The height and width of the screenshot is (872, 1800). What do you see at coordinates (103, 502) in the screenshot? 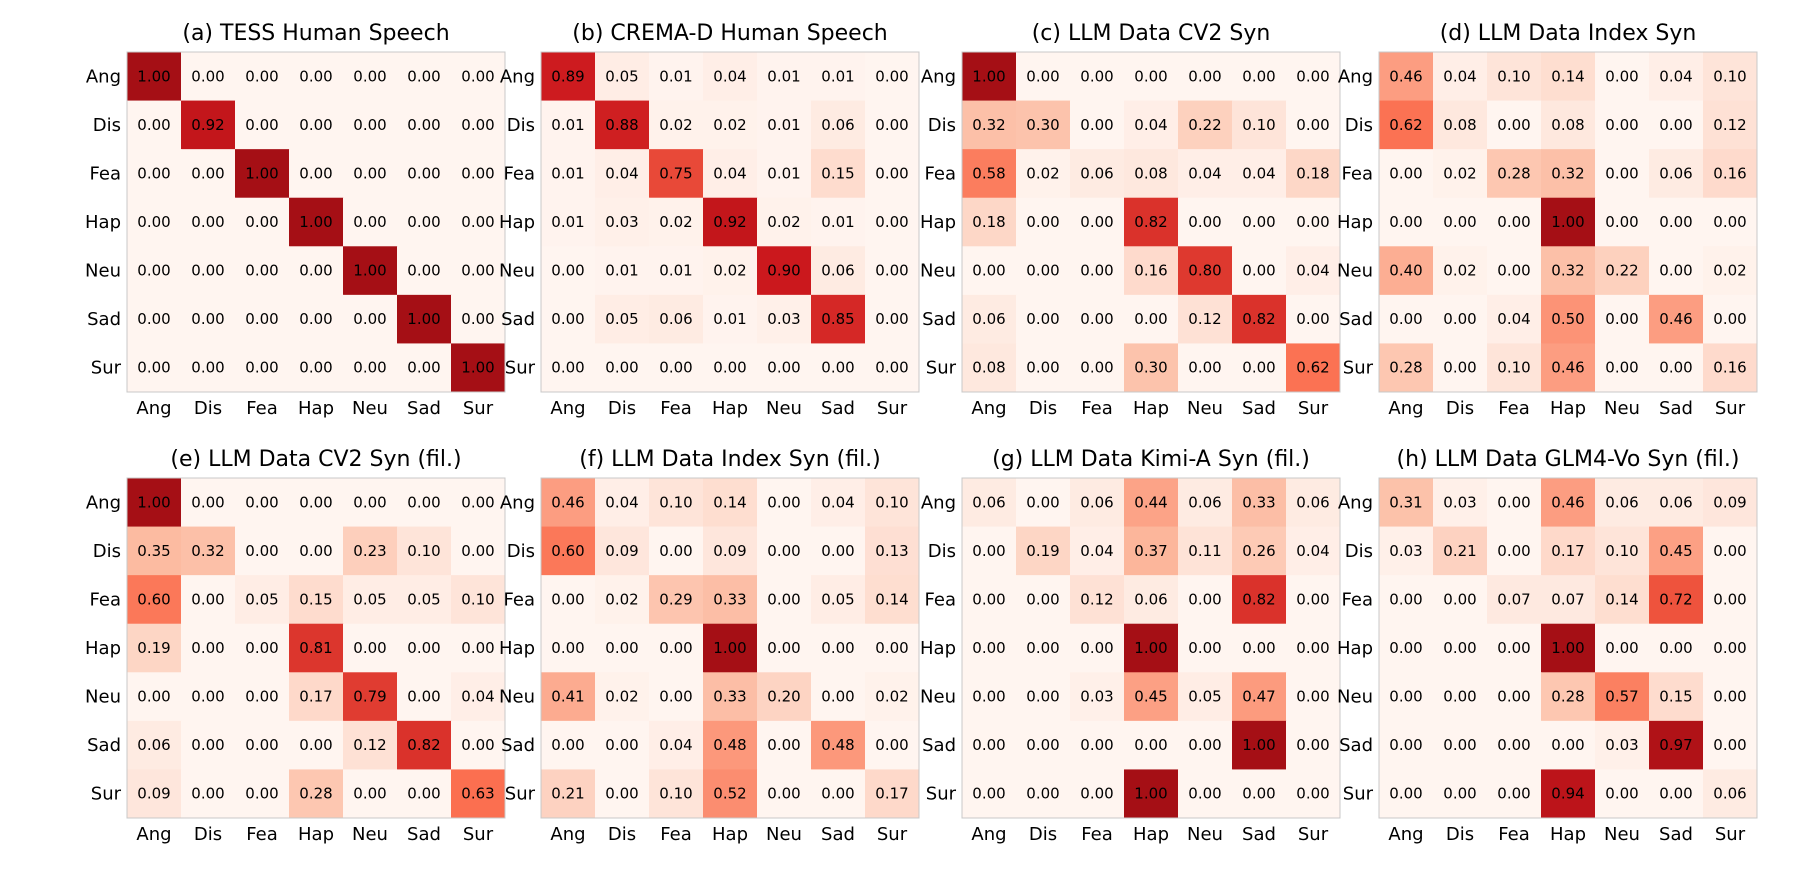
I see `y-tick-label: Ang` at bounding box center [103, 502].